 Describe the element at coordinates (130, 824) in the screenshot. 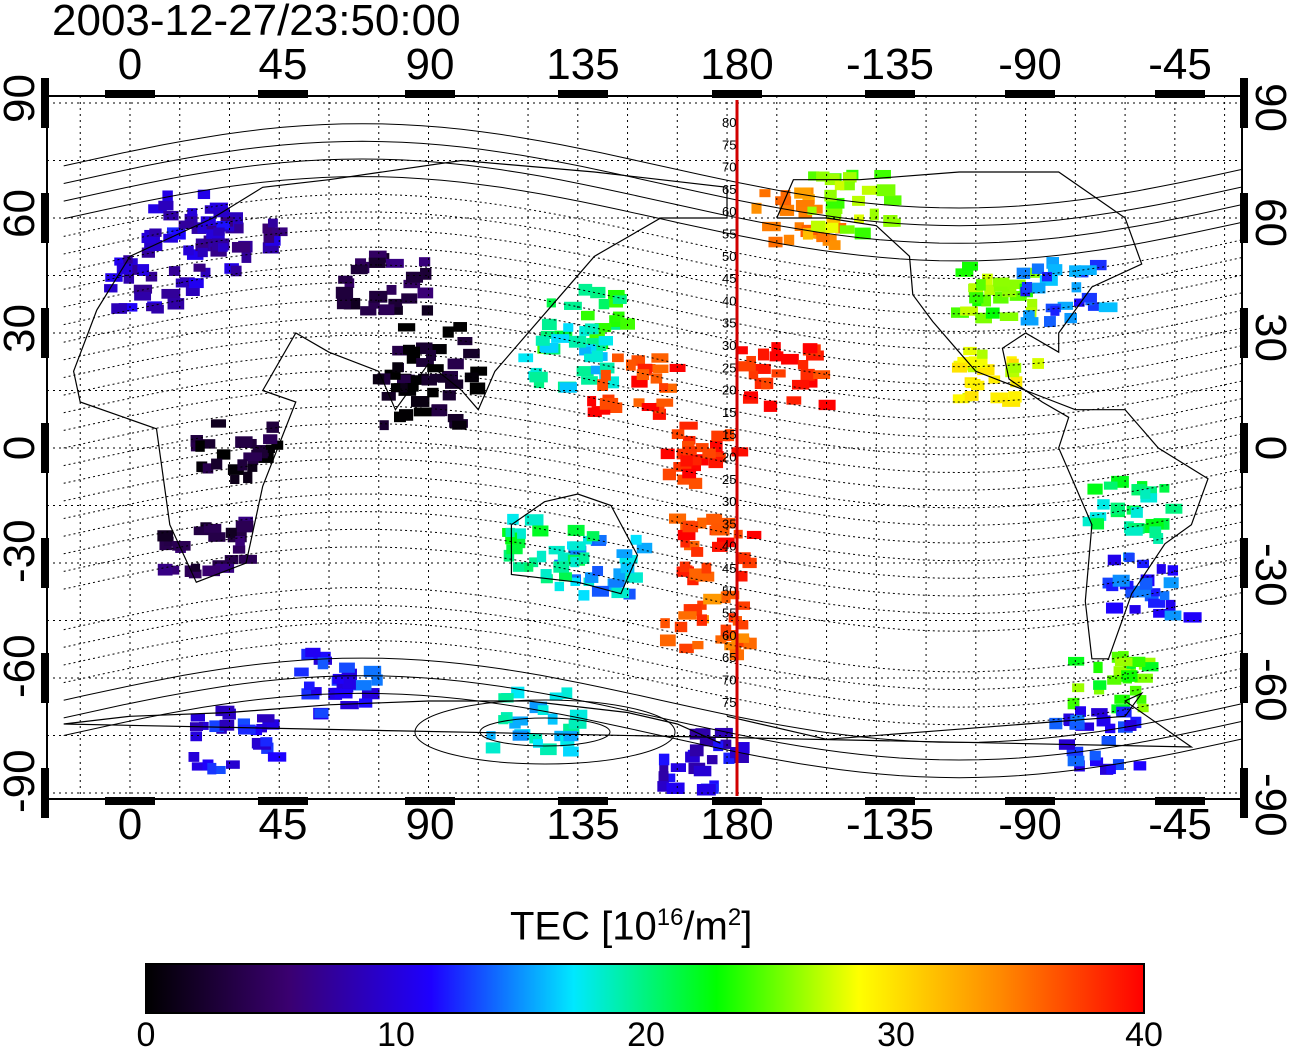

I see `bottom-lon-tick-label: 0` at that location.